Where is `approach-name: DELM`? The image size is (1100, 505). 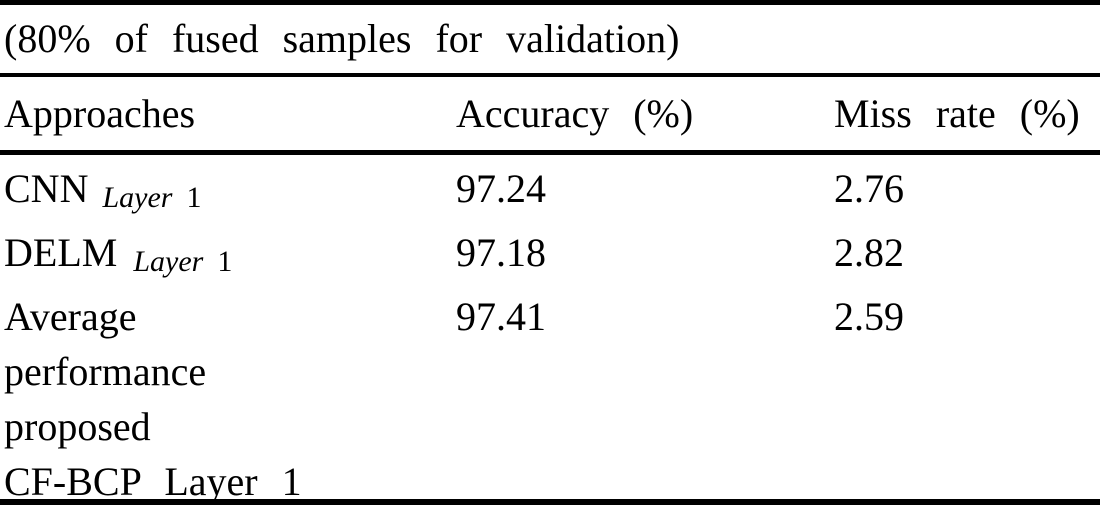 approach-name: DELM is located at coordinates (61, 252).